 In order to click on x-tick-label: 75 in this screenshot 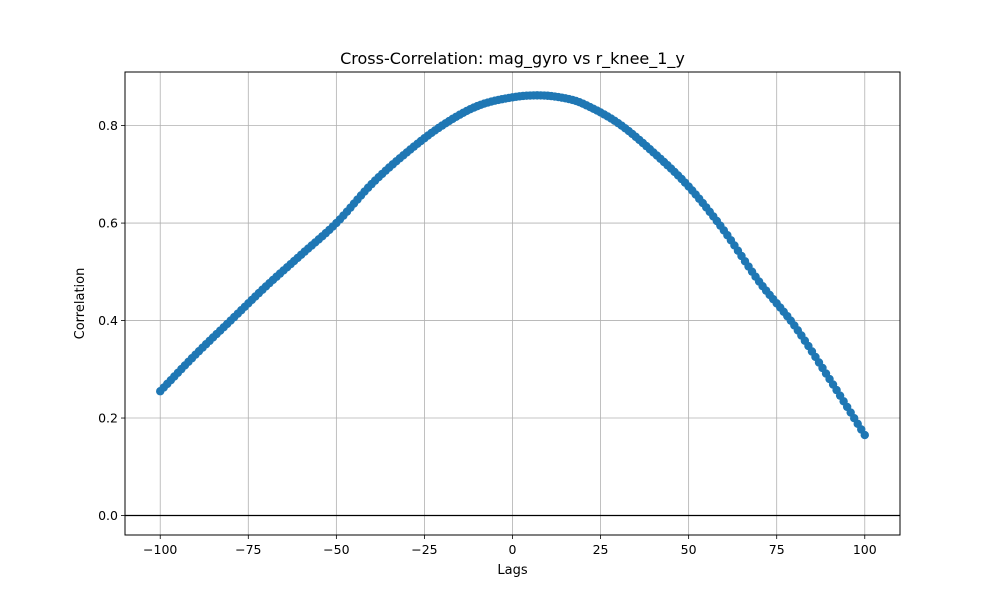, I will do `click(777, 549)`.